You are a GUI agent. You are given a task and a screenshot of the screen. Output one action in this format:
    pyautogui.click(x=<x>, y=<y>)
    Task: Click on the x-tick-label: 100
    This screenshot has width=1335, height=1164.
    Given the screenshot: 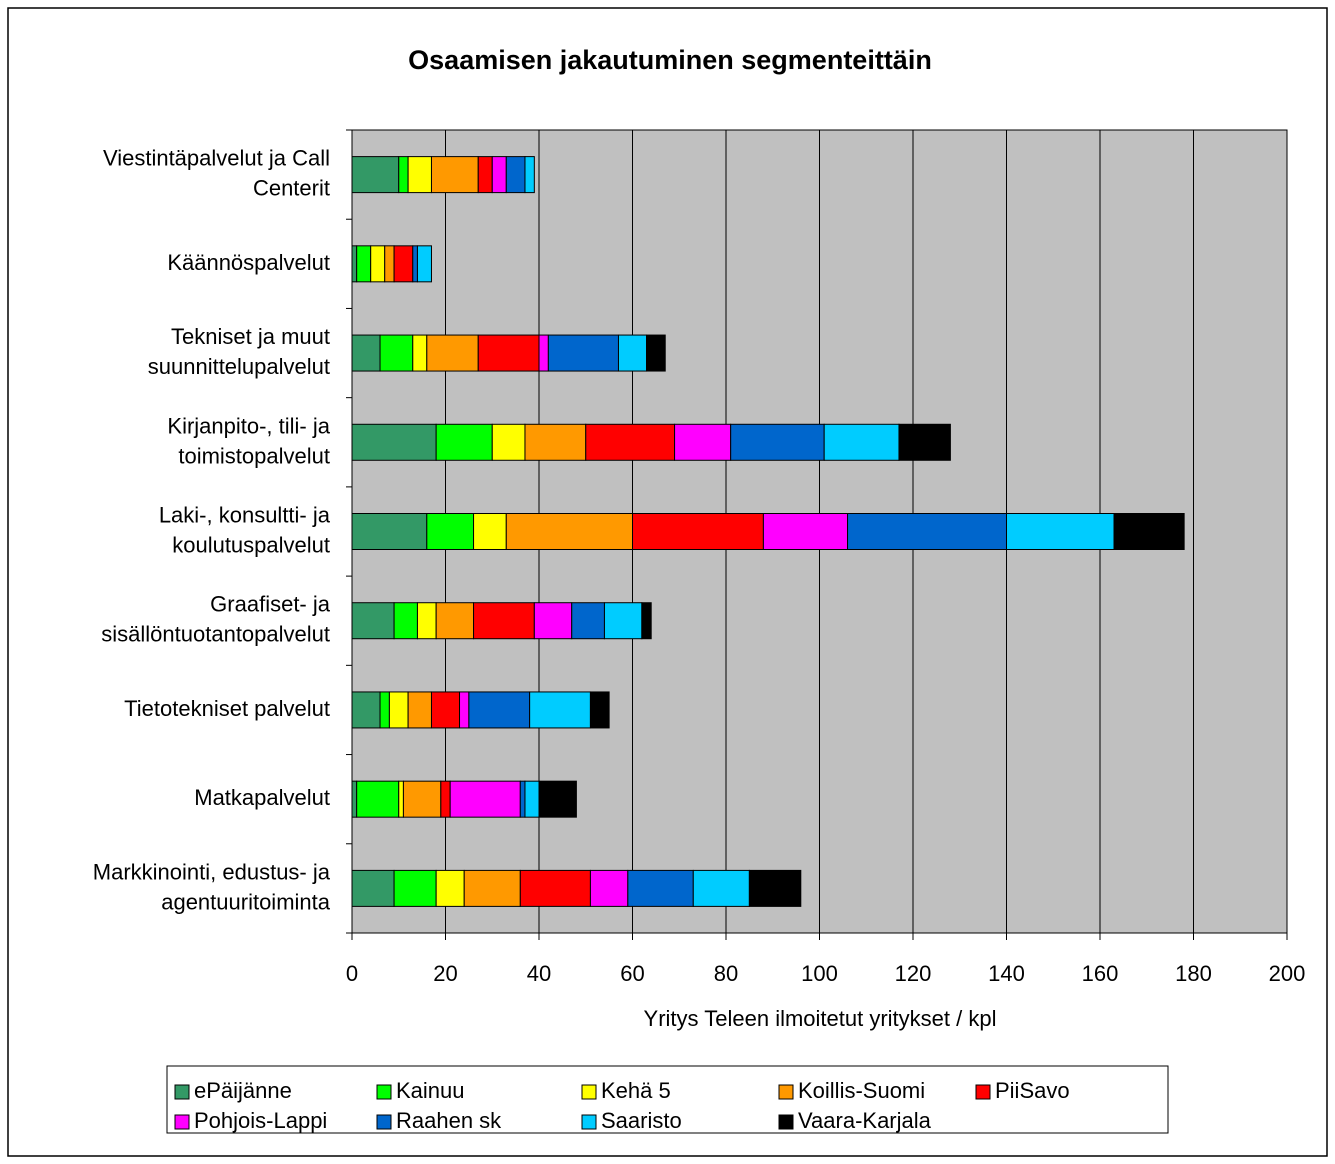 What is the action you would take?
    pyautogui.click(x=819, y=973)
    